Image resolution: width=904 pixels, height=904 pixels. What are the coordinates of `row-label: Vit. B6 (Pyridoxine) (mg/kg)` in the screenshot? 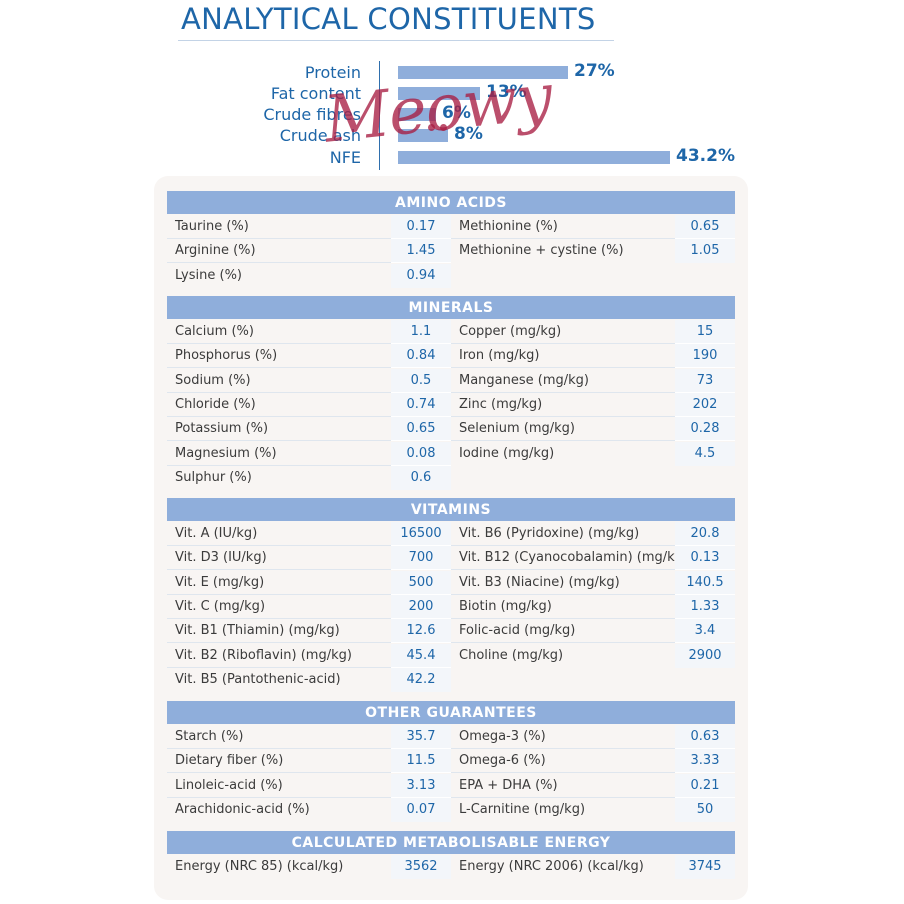 It's located at (549, 533).